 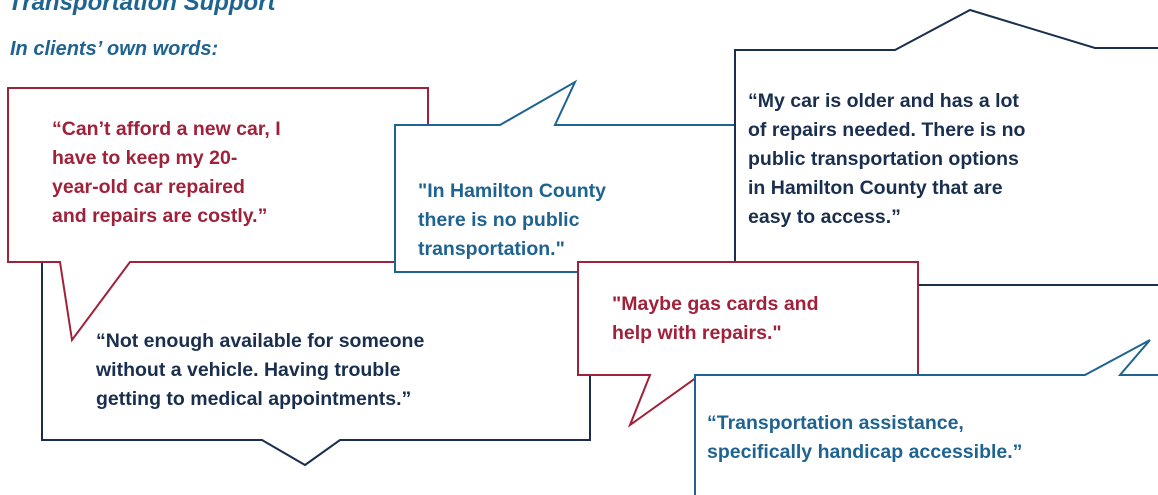 I want to click on quote-line: “Transportation assistance,, so click(x=835, y=423).